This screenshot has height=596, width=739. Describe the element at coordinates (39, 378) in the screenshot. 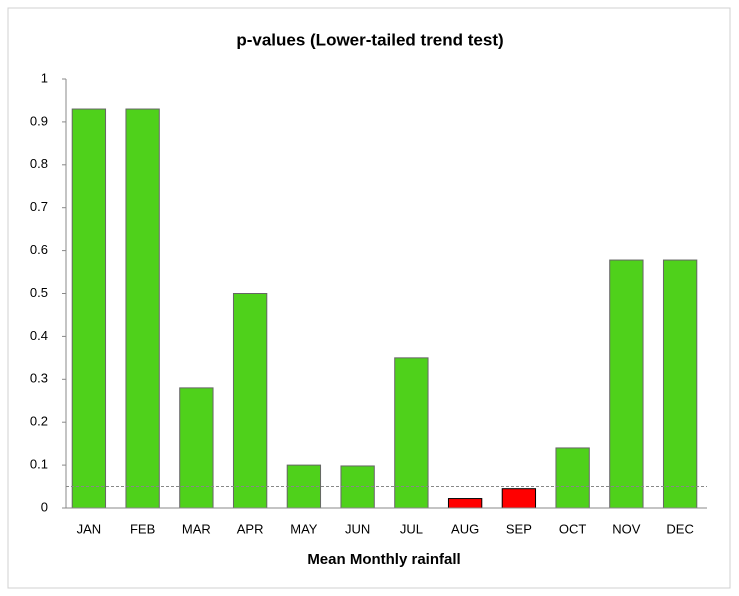

I see `y-tick-label: 0.3` at that location.